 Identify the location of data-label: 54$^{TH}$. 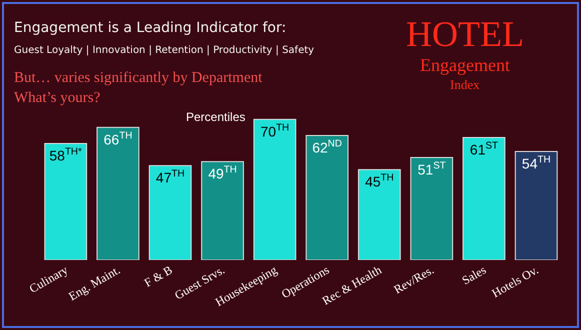
(536, 163).